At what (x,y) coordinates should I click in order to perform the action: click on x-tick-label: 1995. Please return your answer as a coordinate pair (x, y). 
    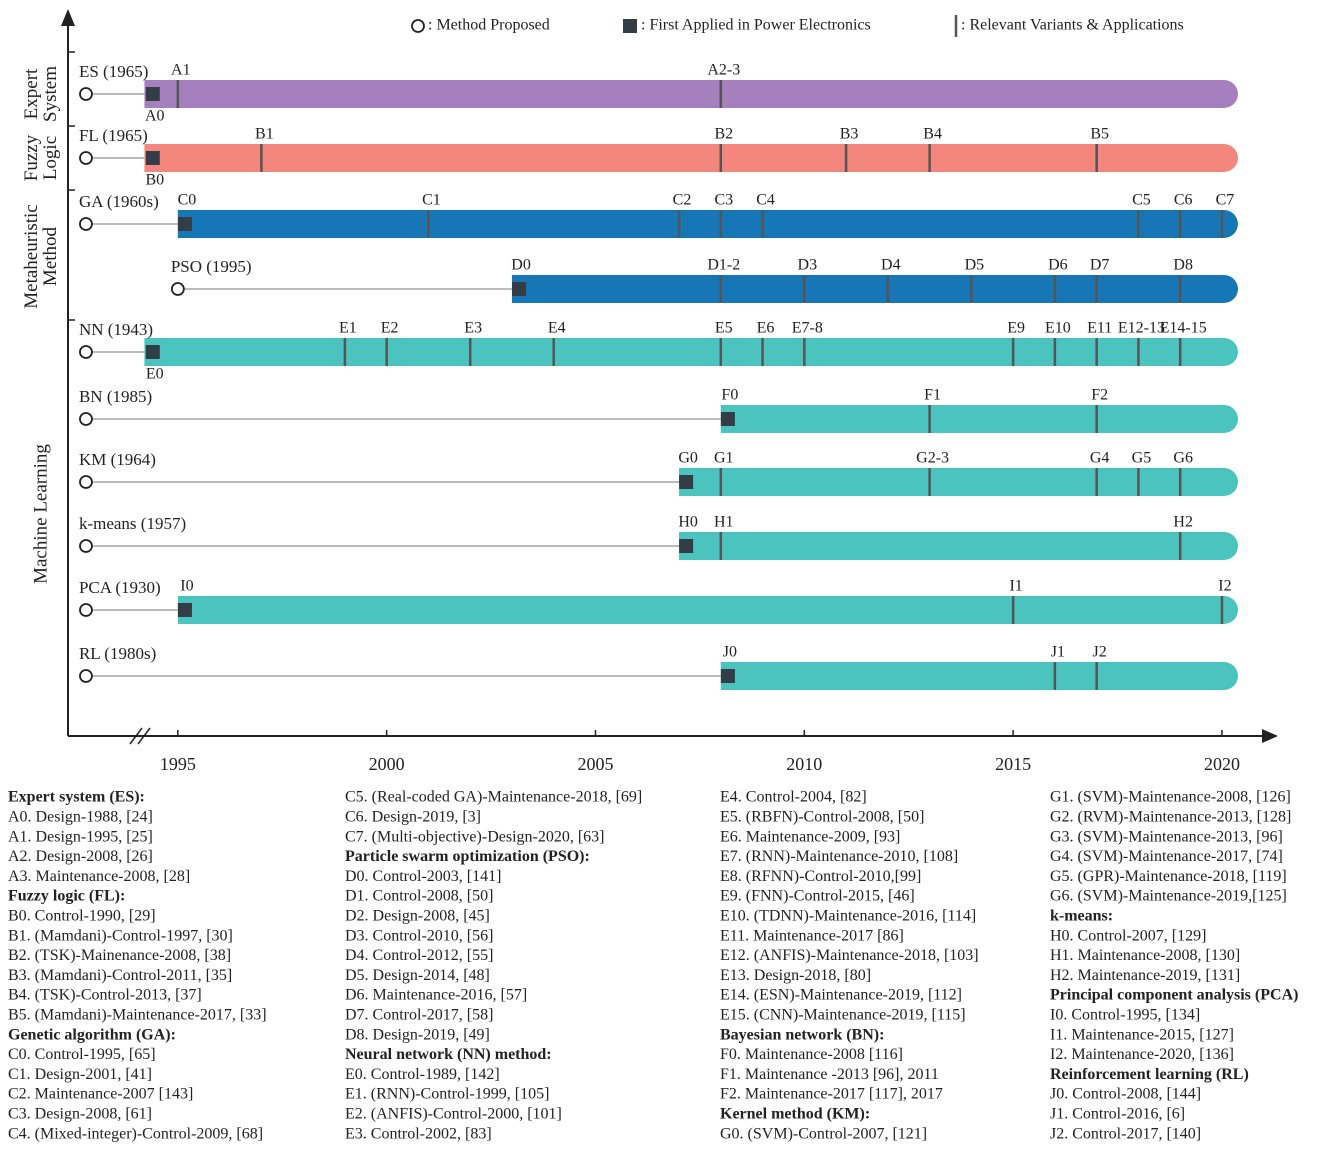
    Looking at the image, I should click on (178, 764).